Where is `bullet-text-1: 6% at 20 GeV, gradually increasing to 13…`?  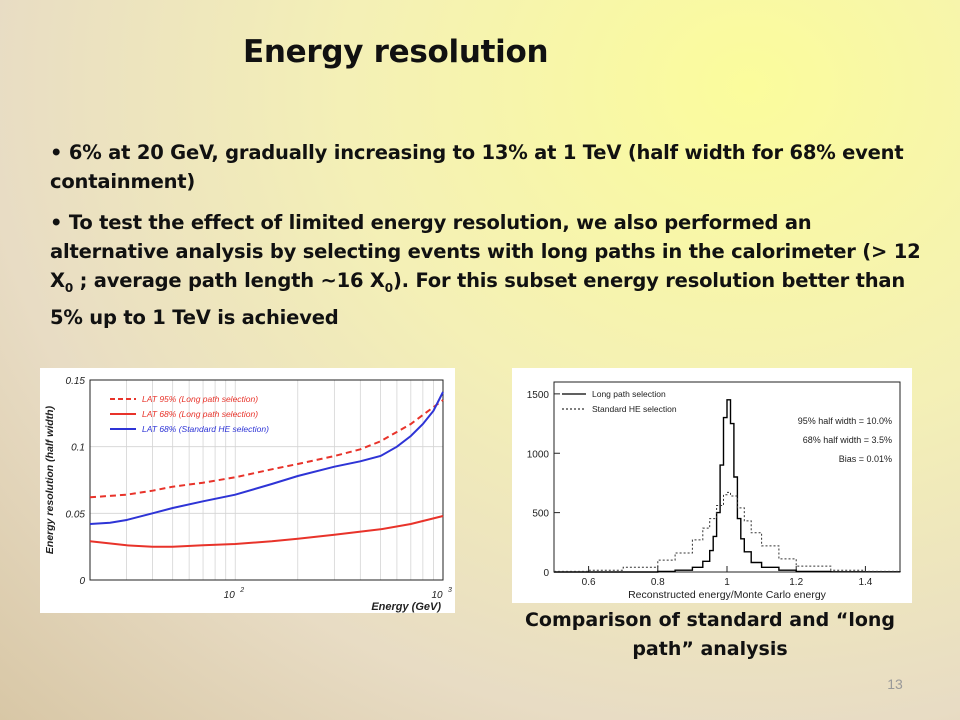
bullet-text-1: 6% at 20 GeV, gradually increasing to 13… is located at coordinates (477, 167).